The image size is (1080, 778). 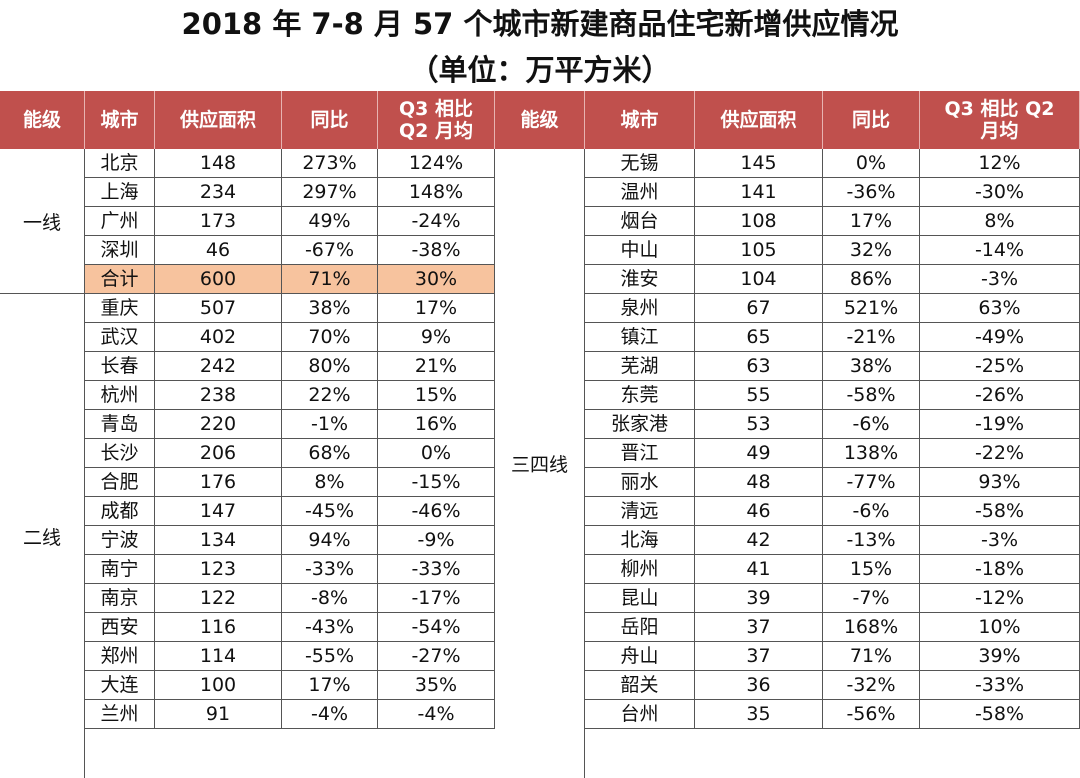 I want to click on right-q3-vs-q2-cell: -30%, so click(x=1000, y=192).